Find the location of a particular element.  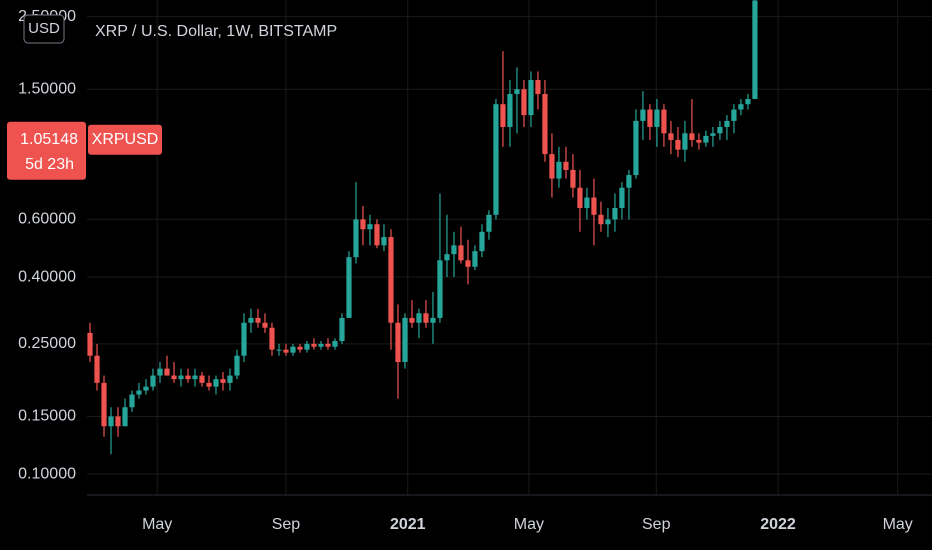

price-badges: 1.05148 5d 23h XRPUSD is located at coordinates (84, 150).